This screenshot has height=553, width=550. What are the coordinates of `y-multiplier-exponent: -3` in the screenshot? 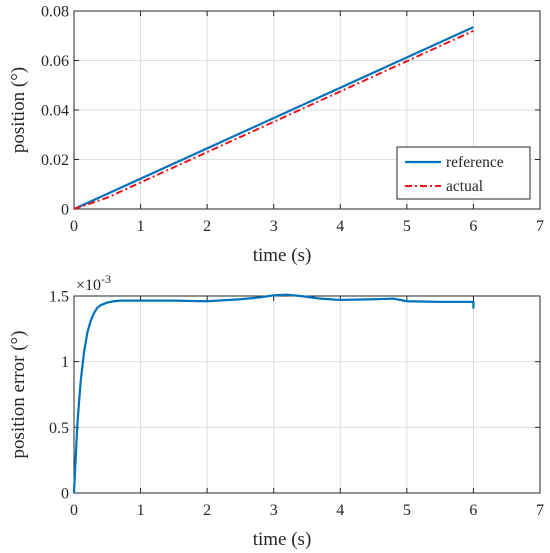 It's located at (106, 279).